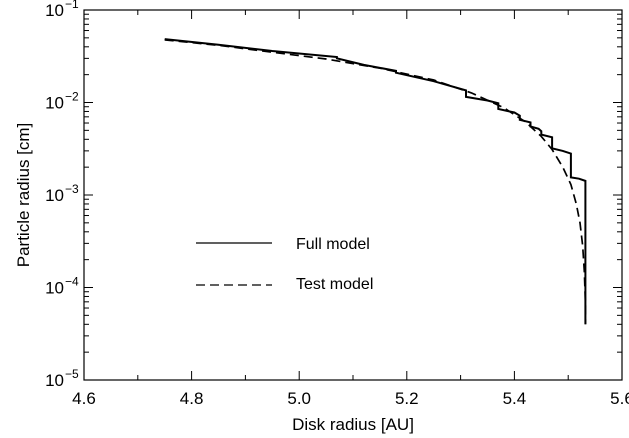 This screenshot has width=629, height=438. I want to click on y-tick-exponent: −4, so click(72, 282).